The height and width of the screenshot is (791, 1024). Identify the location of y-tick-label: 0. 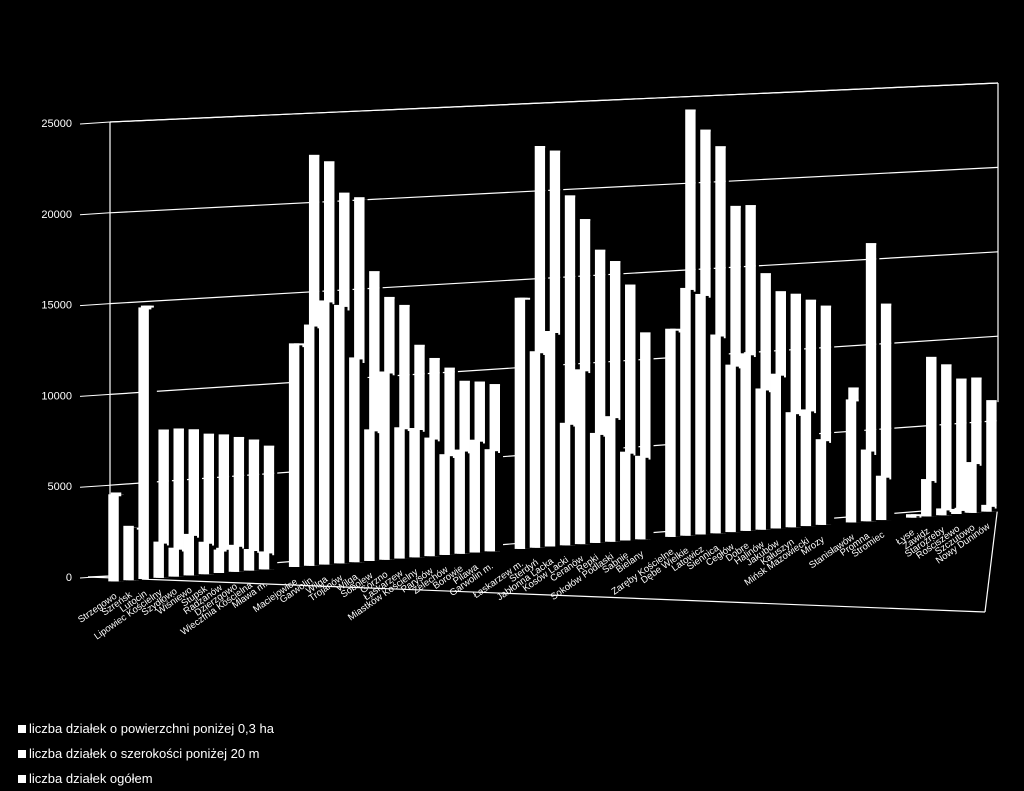
(69, 578).